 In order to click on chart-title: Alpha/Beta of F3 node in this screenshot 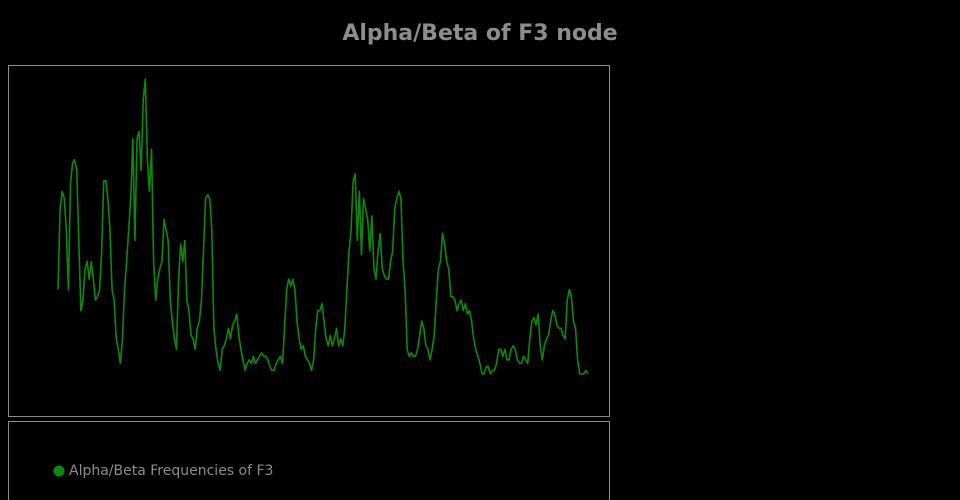, I will do `click(479, 33)`.